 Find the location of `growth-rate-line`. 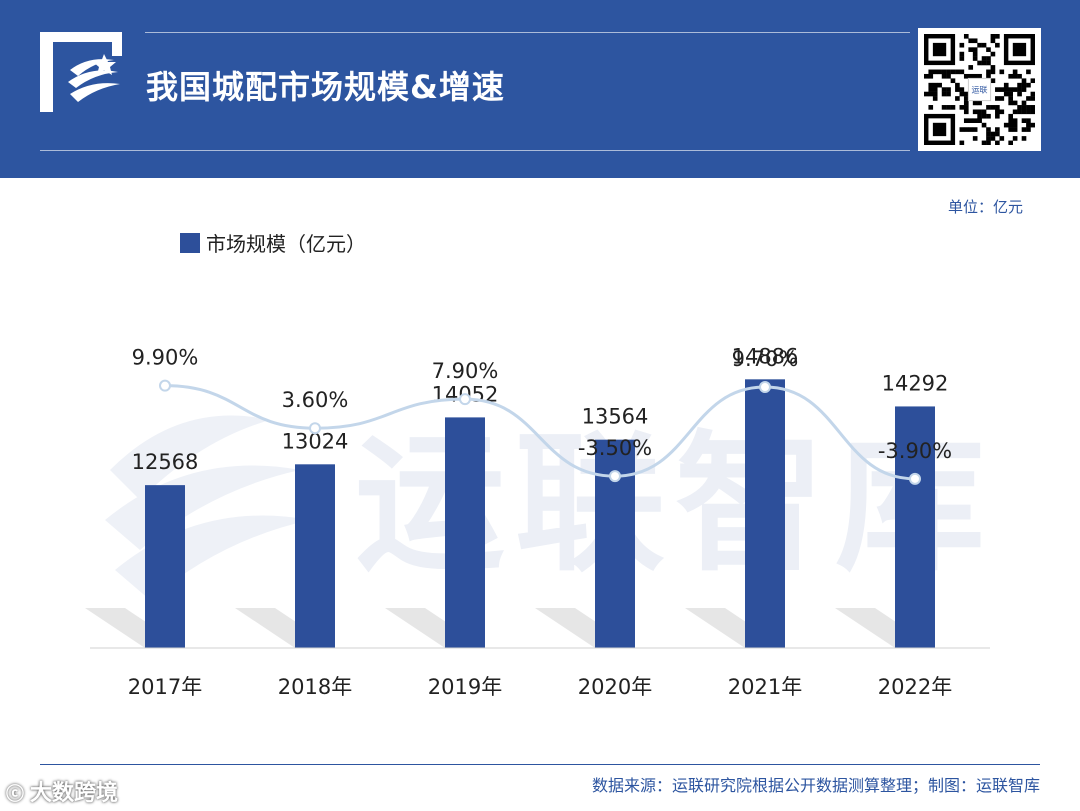

growth-rate-line is located at coordinates (540, 432).